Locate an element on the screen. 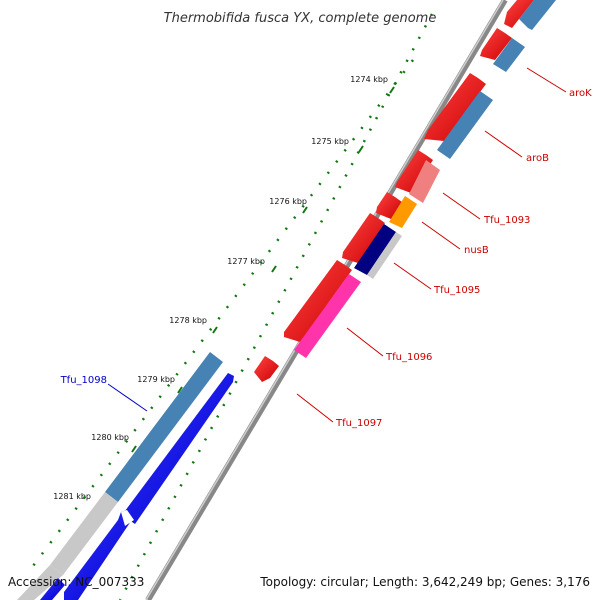 The height and width of the screenshot is (600, 600). reverse-track is located at coordinates (125, 476).